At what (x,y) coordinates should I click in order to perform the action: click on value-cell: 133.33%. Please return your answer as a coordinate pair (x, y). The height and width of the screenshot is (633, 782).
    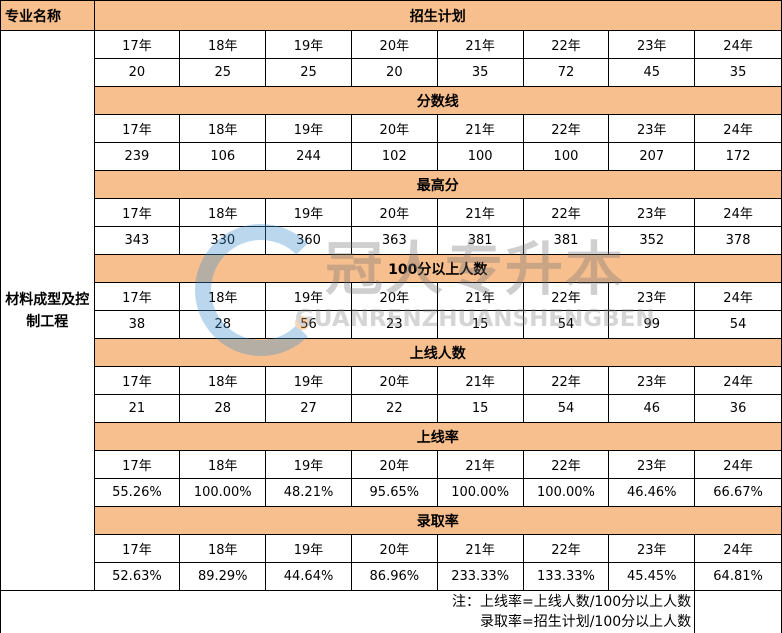
    Looking at the image, I should click on (566, 576).